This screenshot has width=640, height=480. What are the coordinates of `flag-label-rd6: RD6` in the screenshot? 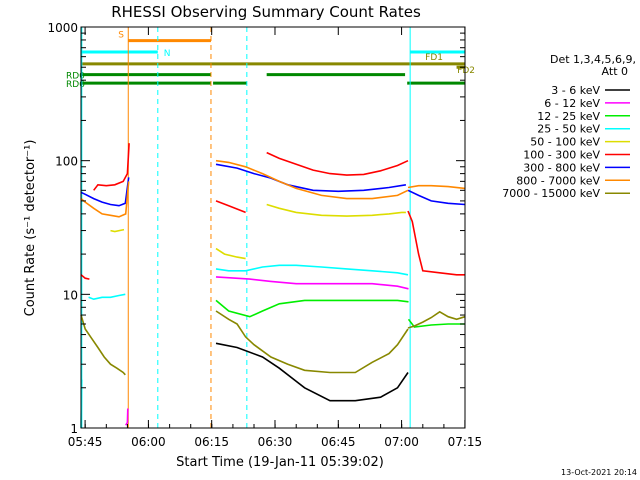 It's located at (75, 85).